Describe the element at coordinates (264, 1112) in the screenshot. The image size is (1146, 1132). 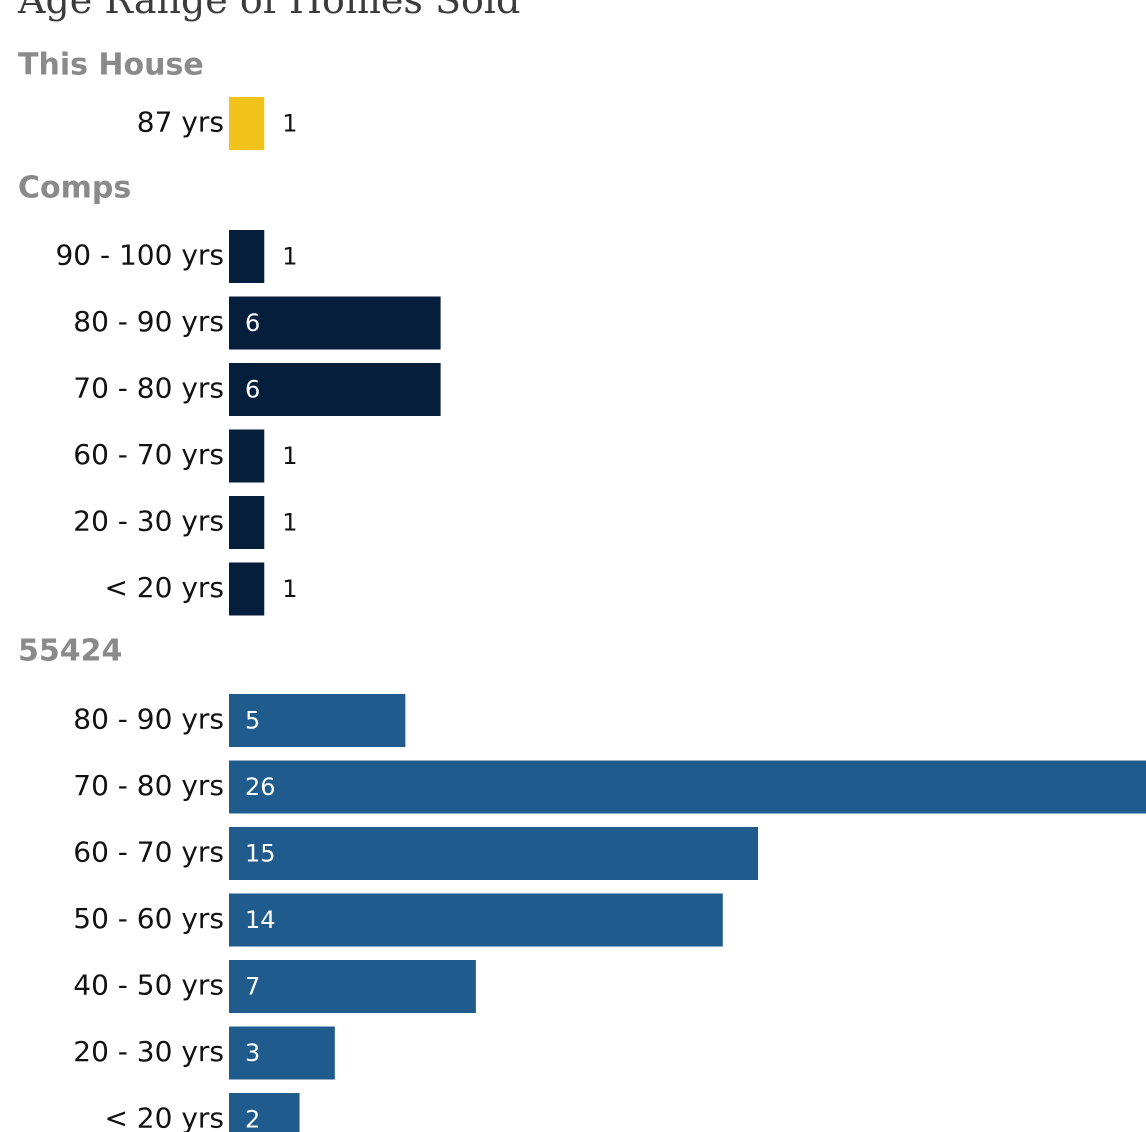
I see `bar-55424-20-yrs` at that location.